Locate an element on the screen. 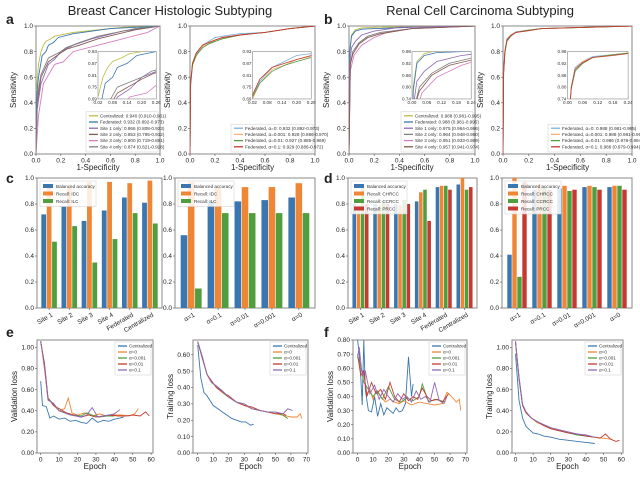 The image size is (640, 490). legend-label: Recall: CHRCC is located at coordinates (537, 193).